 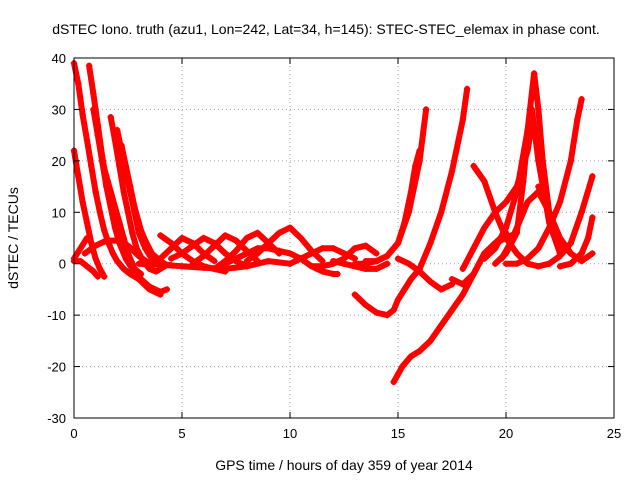 I want to click on x-tick-labels: 0 5 10 15 20 25, so click(x=345, y=433).